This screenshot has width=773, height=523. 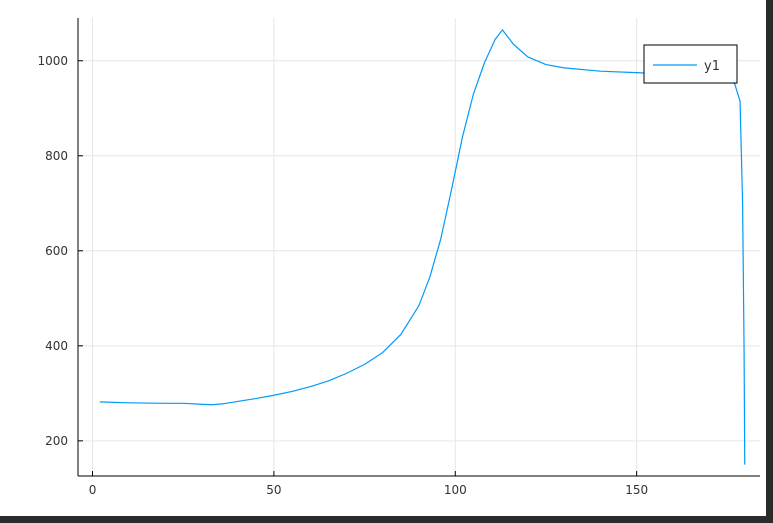 I want to click on y-tick-label-400: 400, so click(x=56, y=346).